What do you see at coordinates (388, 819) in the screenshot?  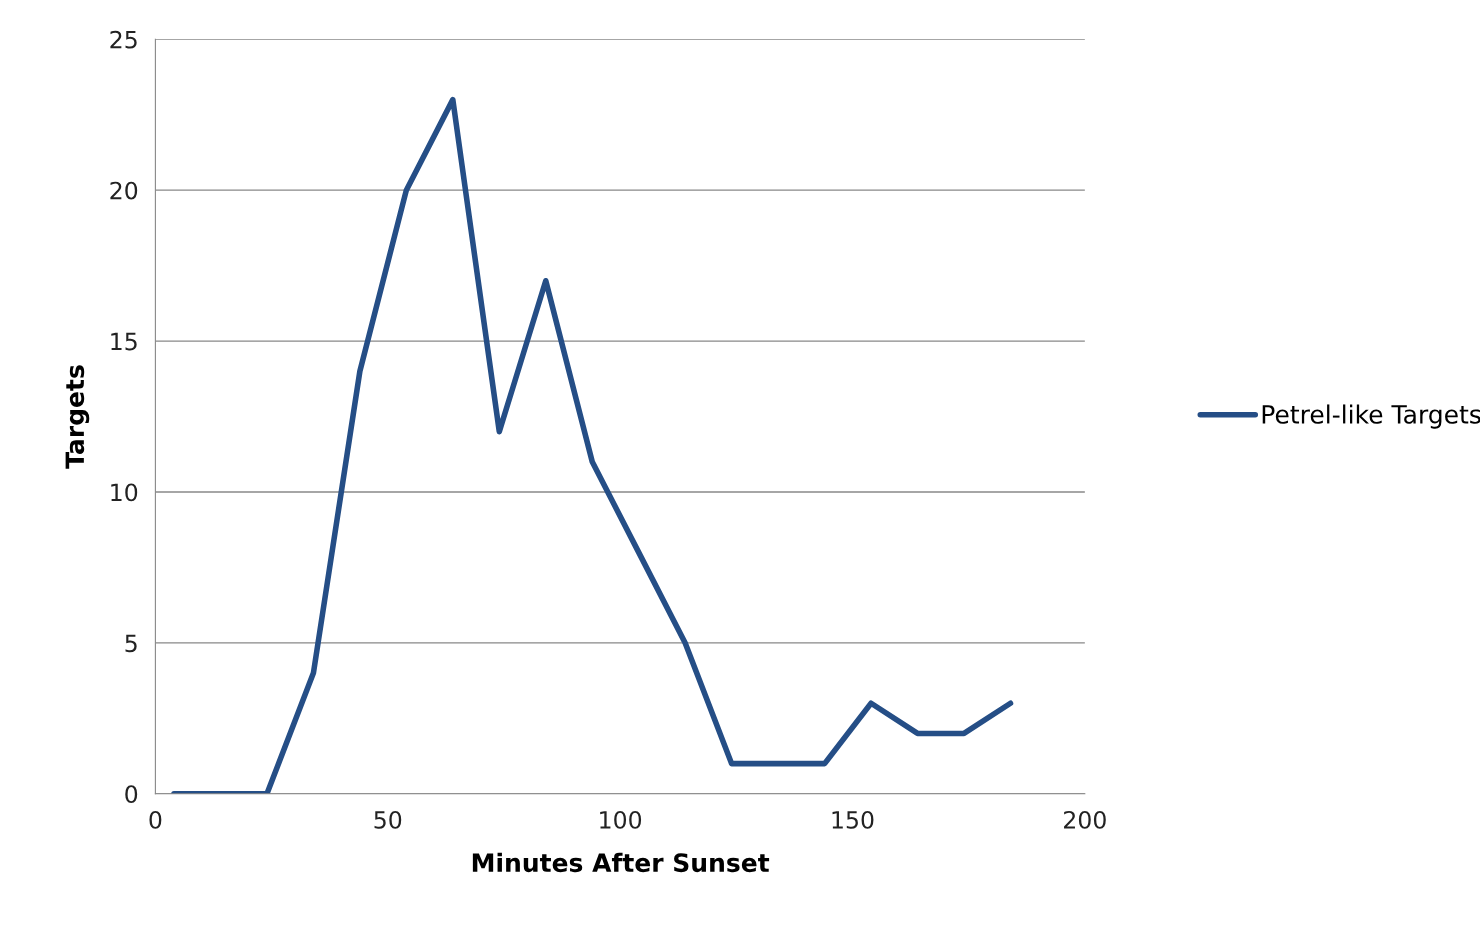 I see `x-tick-label: 50` at bounding box center [388, 819].